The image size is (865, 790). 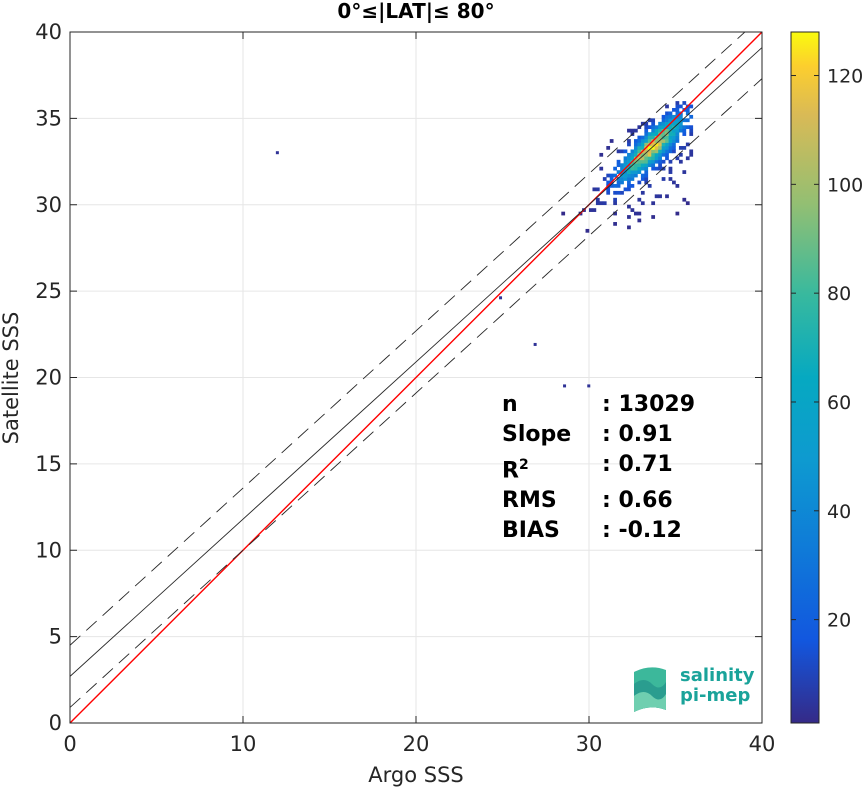 I want to click on colorbar-tick-label: 60, so click(x=839, y=403).